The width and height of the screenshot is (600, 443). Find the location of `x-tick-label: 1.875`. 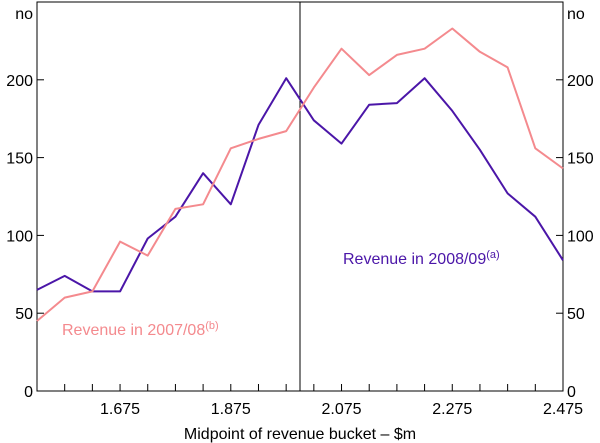

x-tick-label: 1.875 is located at coordinates (231, 409).